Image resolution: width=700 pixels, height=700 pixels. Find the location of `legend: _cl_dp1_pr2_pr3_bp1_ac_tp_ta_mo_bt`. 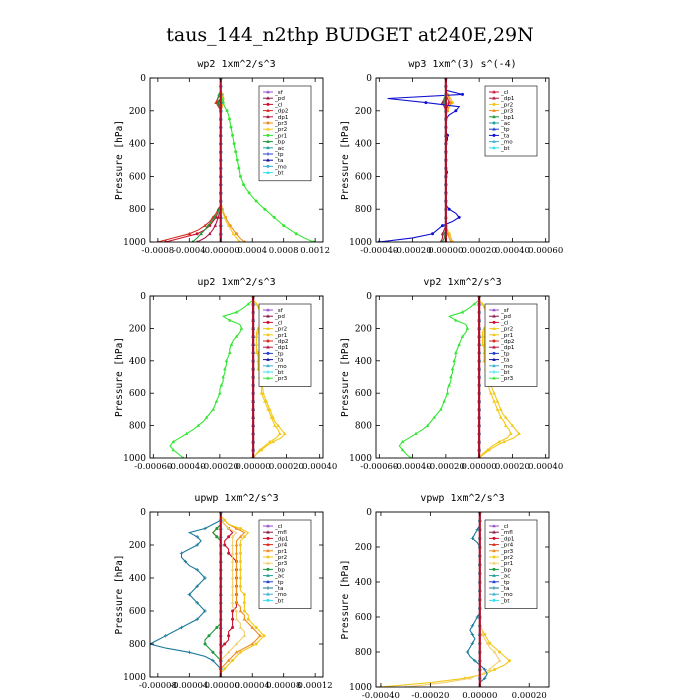

legend: _cl_dp1_pr2_pr3_bp1_ac_tp_ta_mo_bt is located at coordinates (511, 121).